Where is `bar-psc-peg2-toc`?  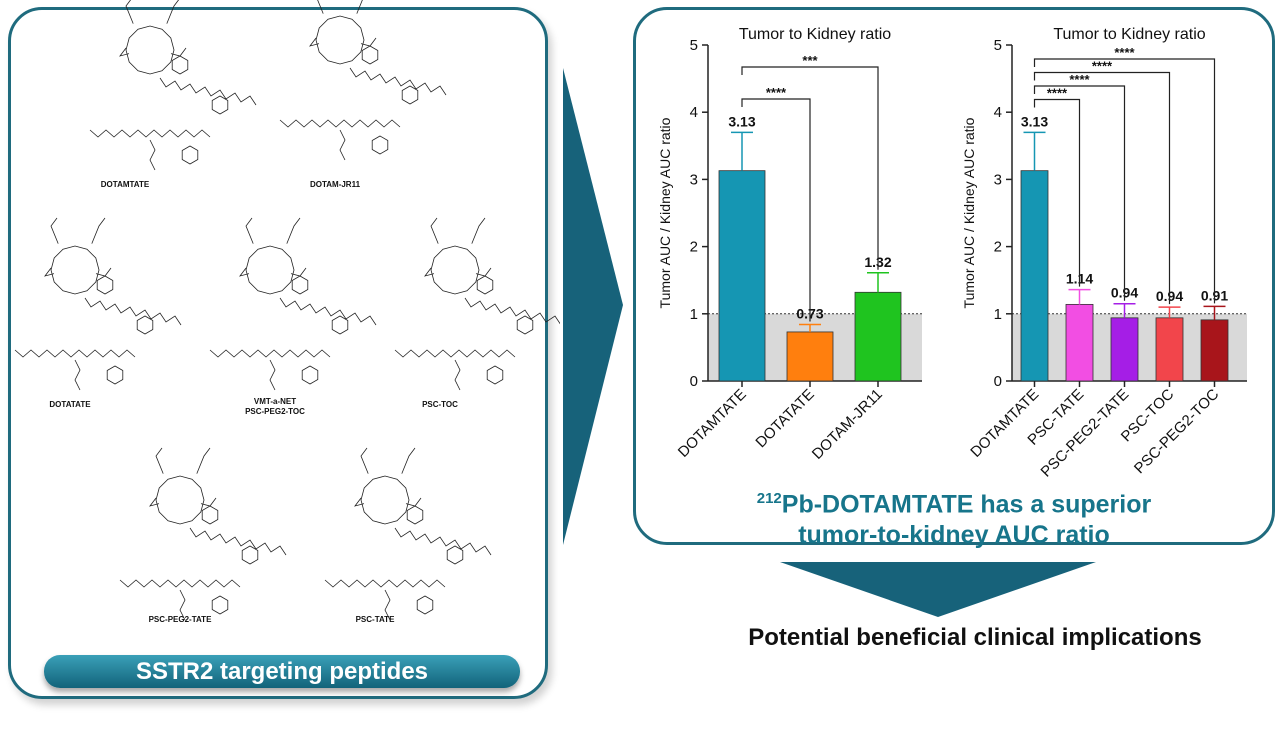 bar-psc-peg2-toc is located at coordinates (1214, 350).